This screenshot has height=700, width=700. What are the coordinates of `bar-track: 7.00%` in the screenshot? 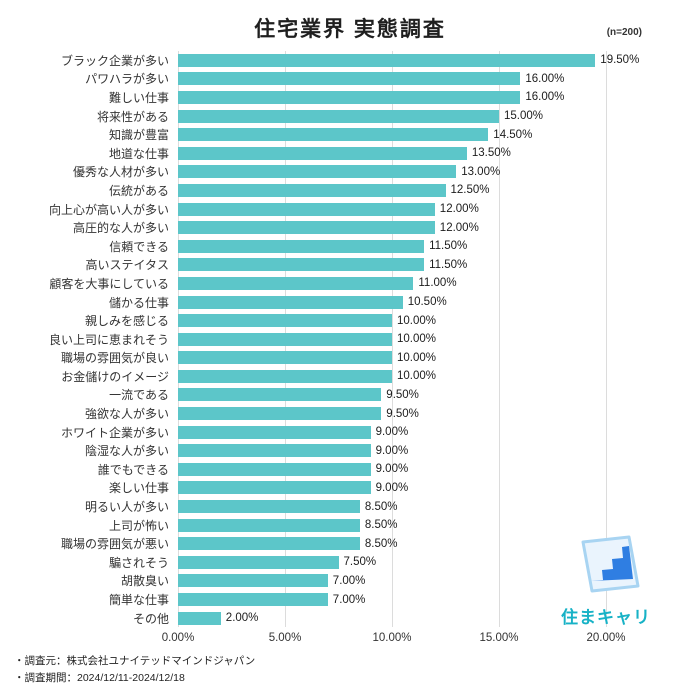 It's located at (392, 600).